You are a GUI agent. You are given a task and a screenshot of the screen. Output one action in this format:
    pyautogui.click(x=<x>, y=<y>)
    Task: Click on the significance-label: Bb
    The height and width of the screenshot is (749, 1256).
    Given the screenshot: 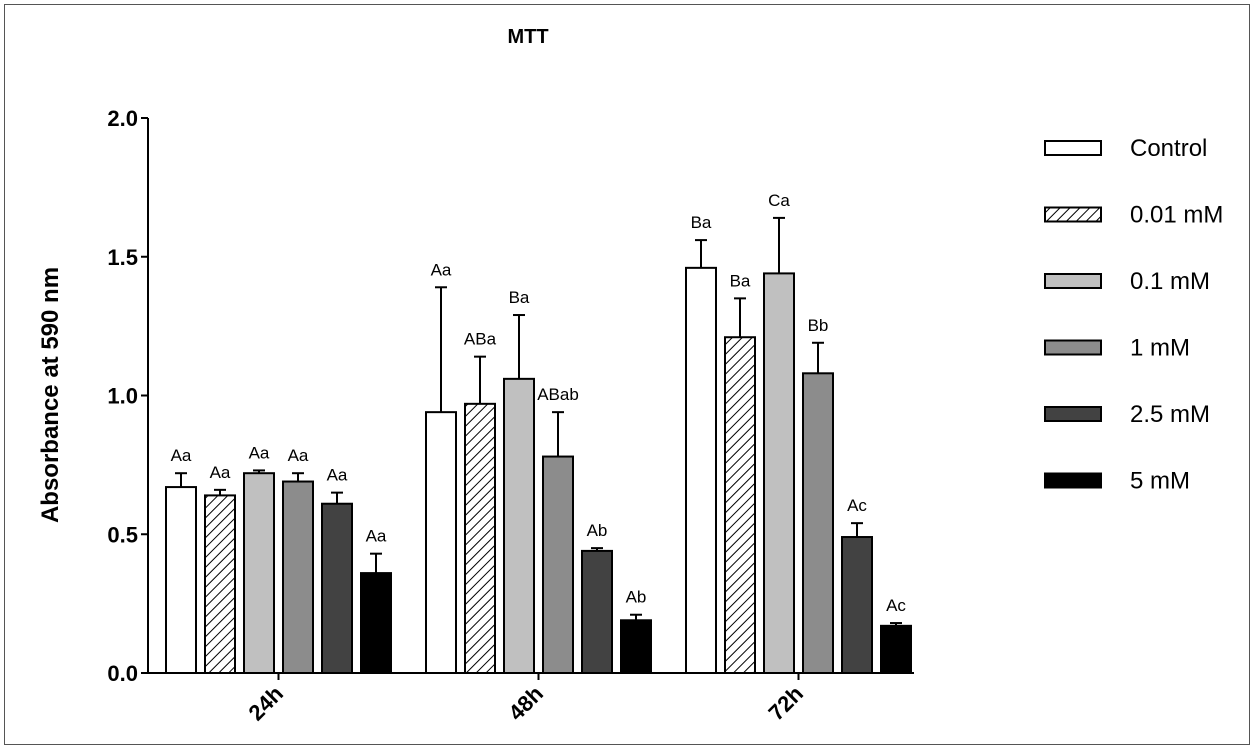 What is the action you would take?
    pyautogui.click(x=818, y=325)
    